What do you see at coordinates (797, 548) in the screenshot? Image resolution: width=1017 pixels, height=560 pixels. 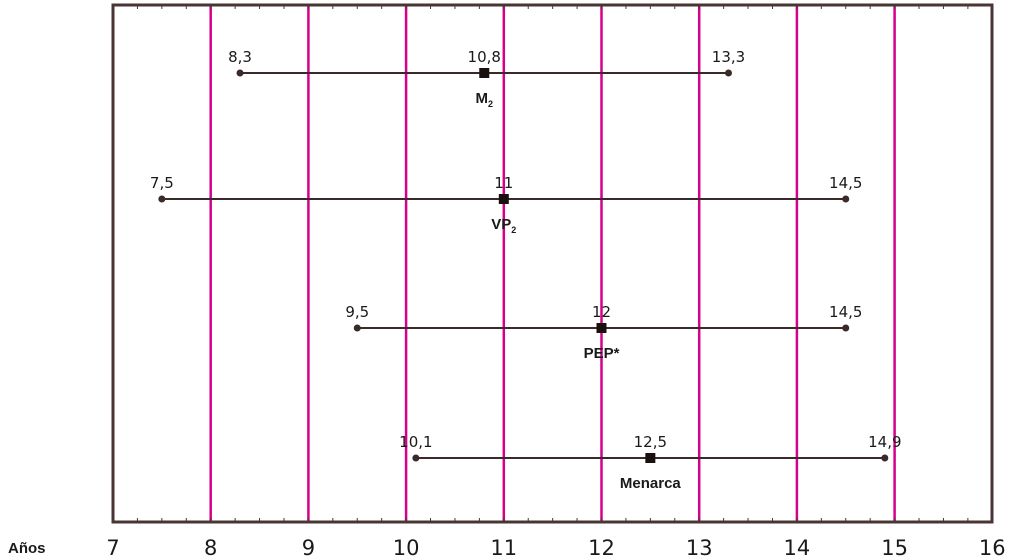 I see `x-tick-label: 14` at bounding box center [797, 548].